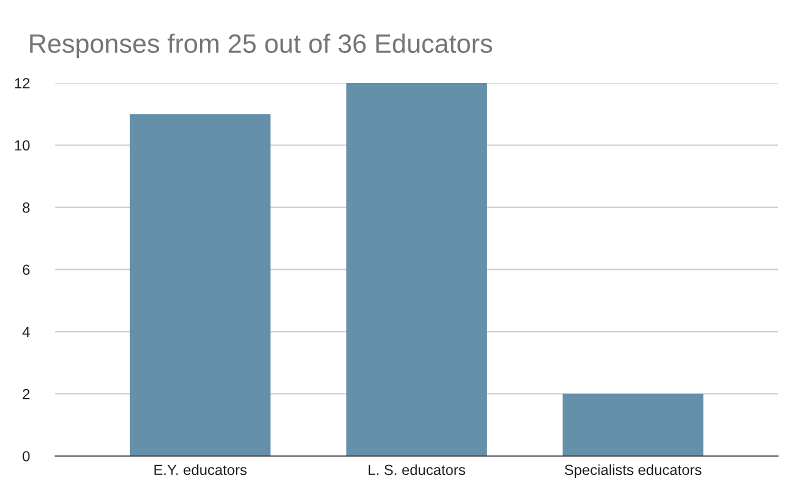  I want to click on chart-title: Responses from 25 out of 36 Educators, so click(261, 46).